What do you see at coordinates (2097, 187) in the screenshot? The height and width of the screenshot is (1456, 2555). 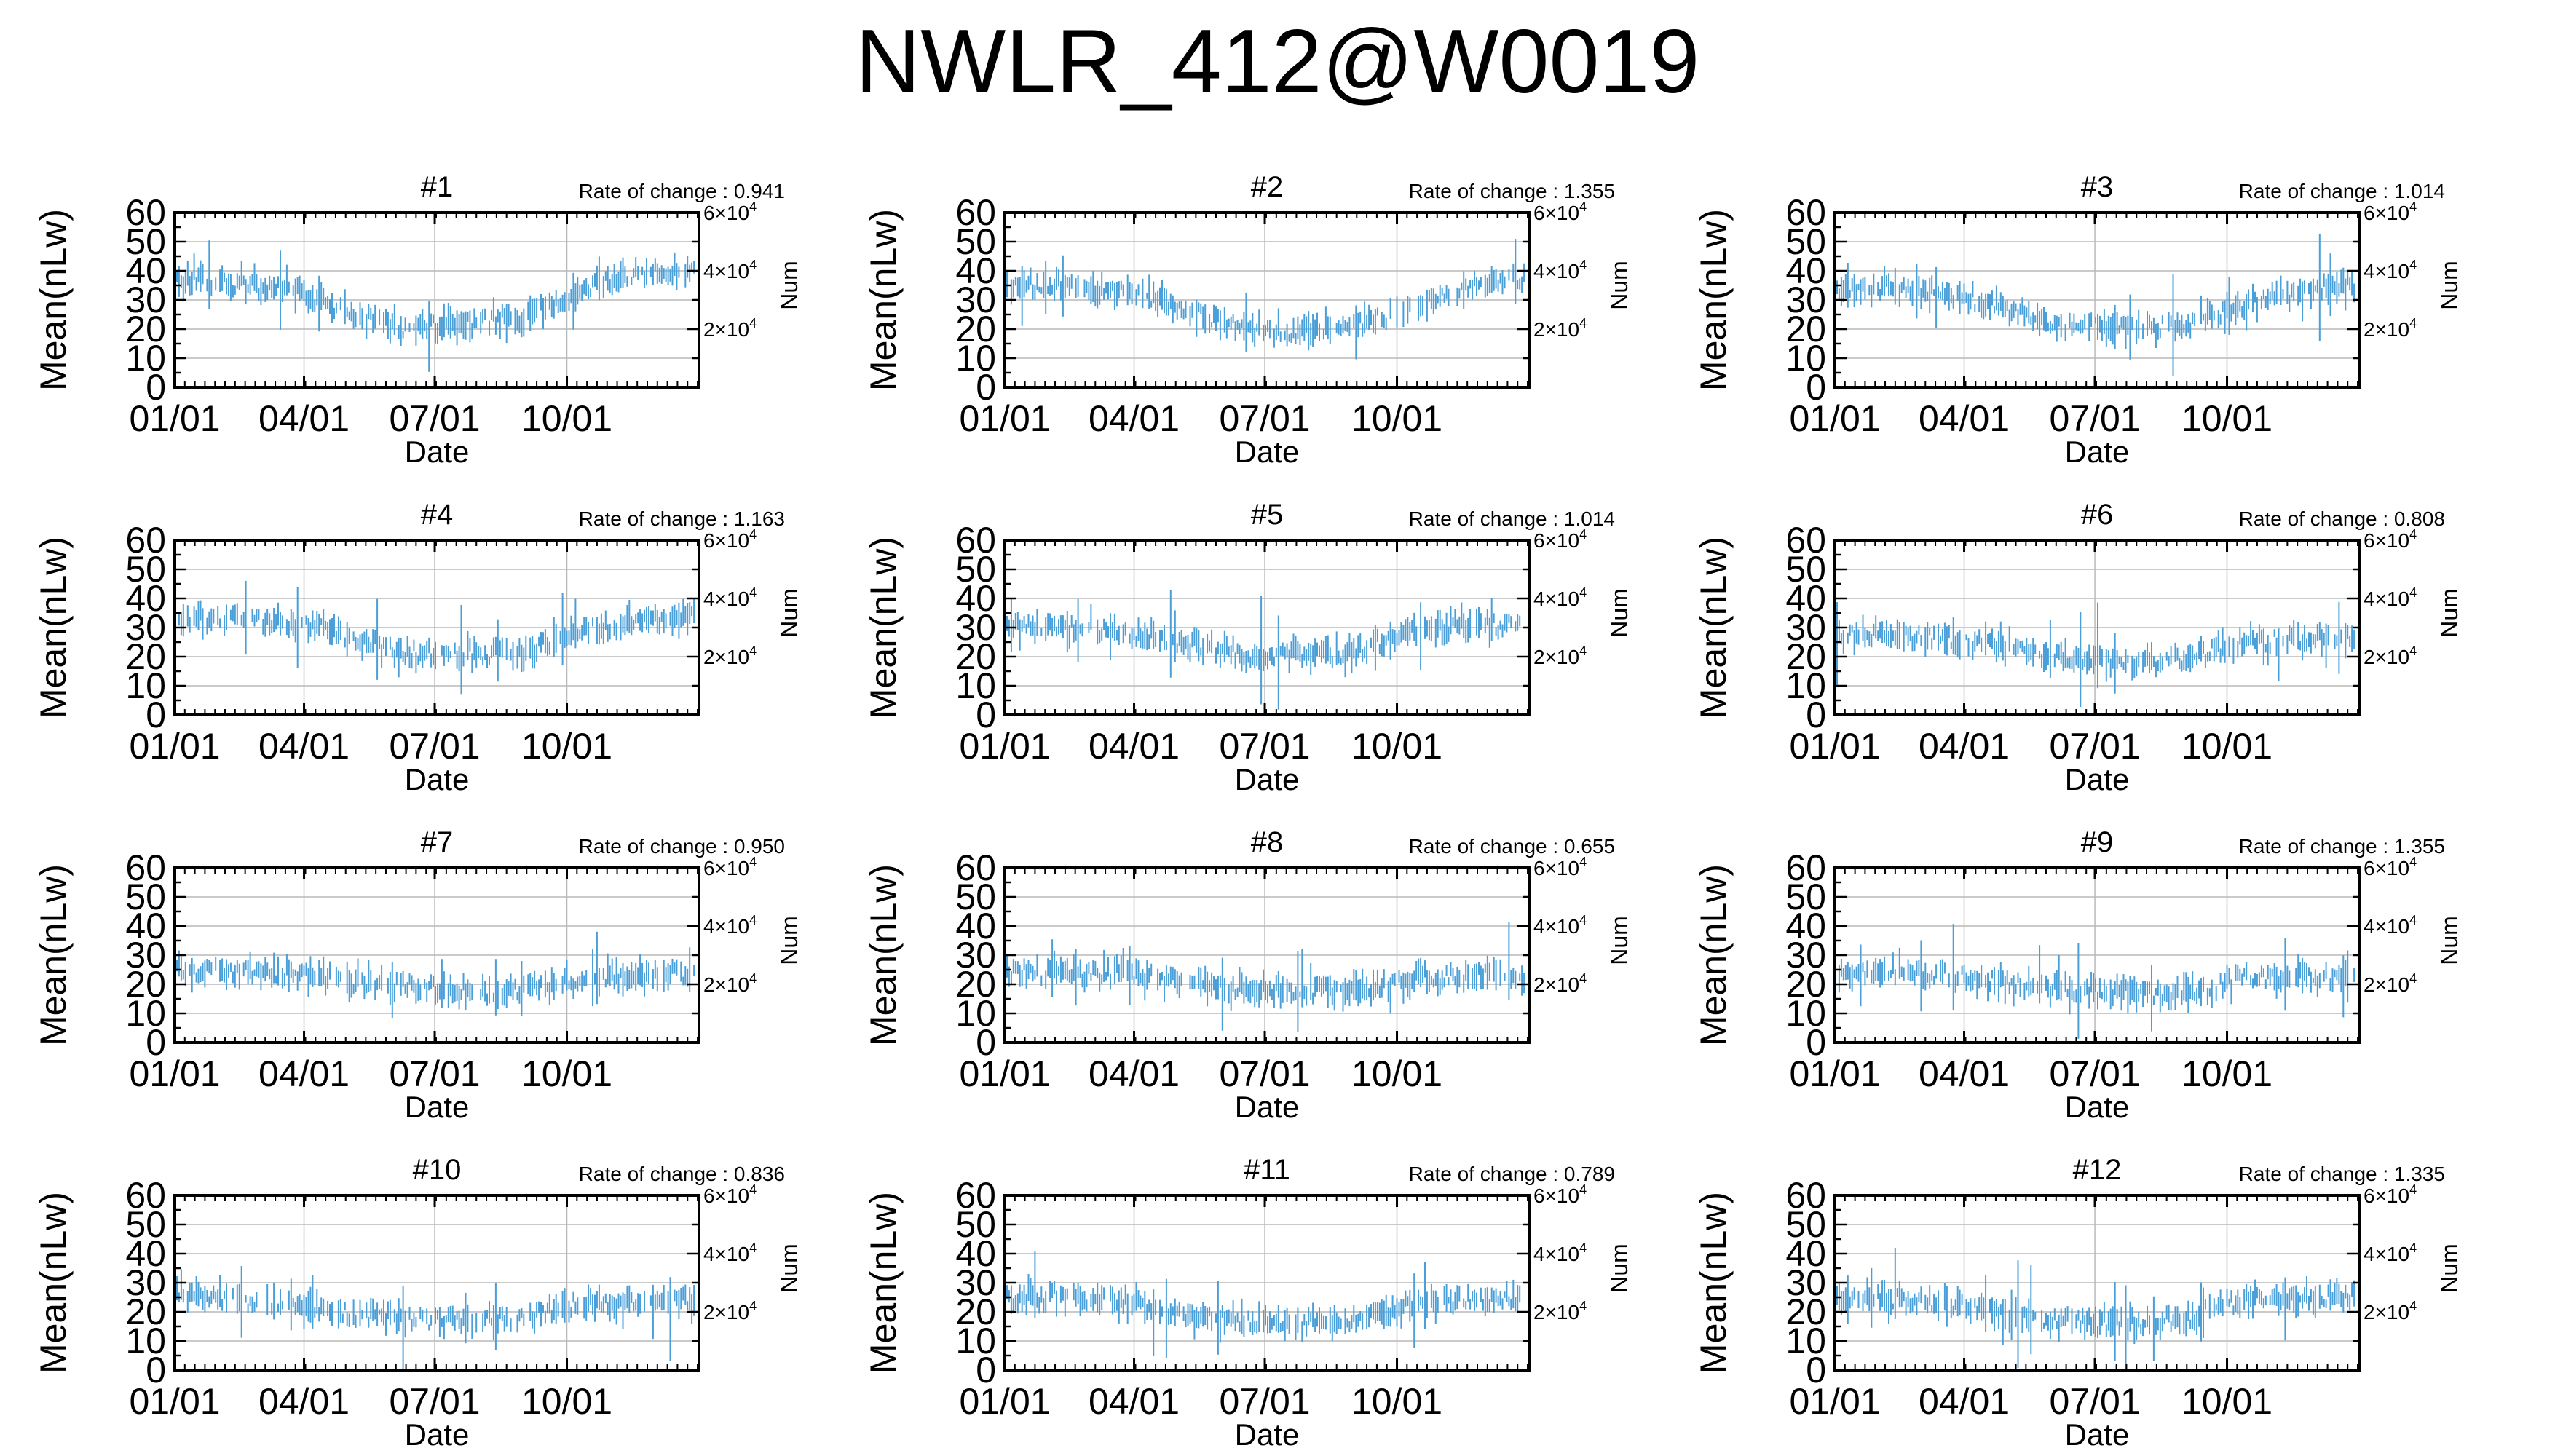 I see `subplot-title: #3` at bounding box center [2097, 187].